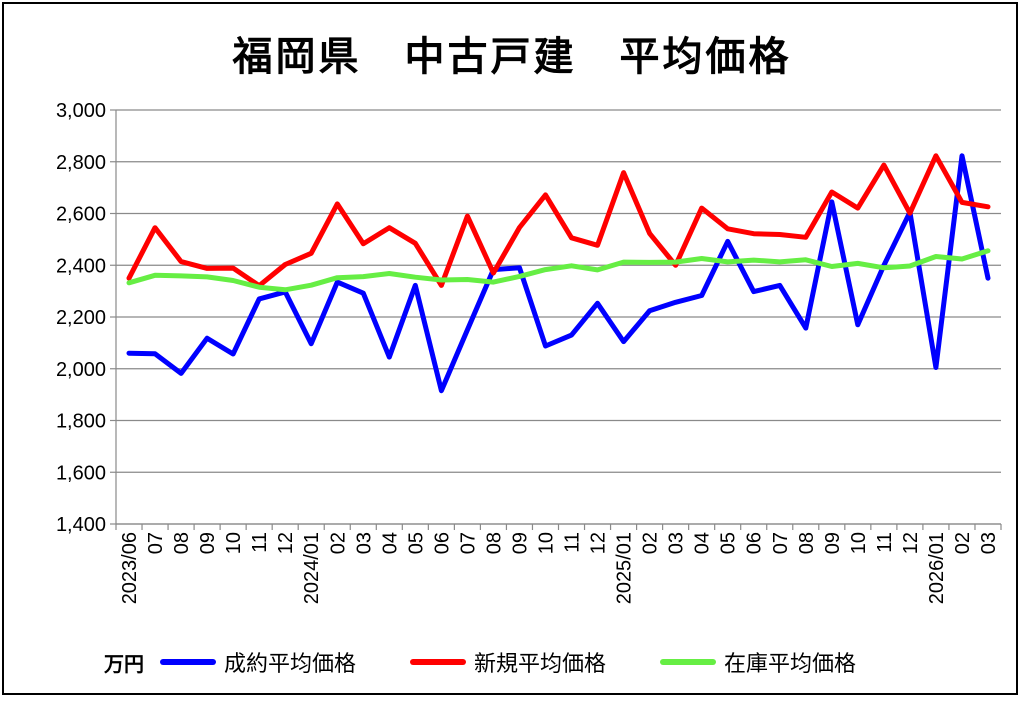 This screenshot has width=1024, height=701. I want to click on y-tick-label: 1,600, so click(81, 473).